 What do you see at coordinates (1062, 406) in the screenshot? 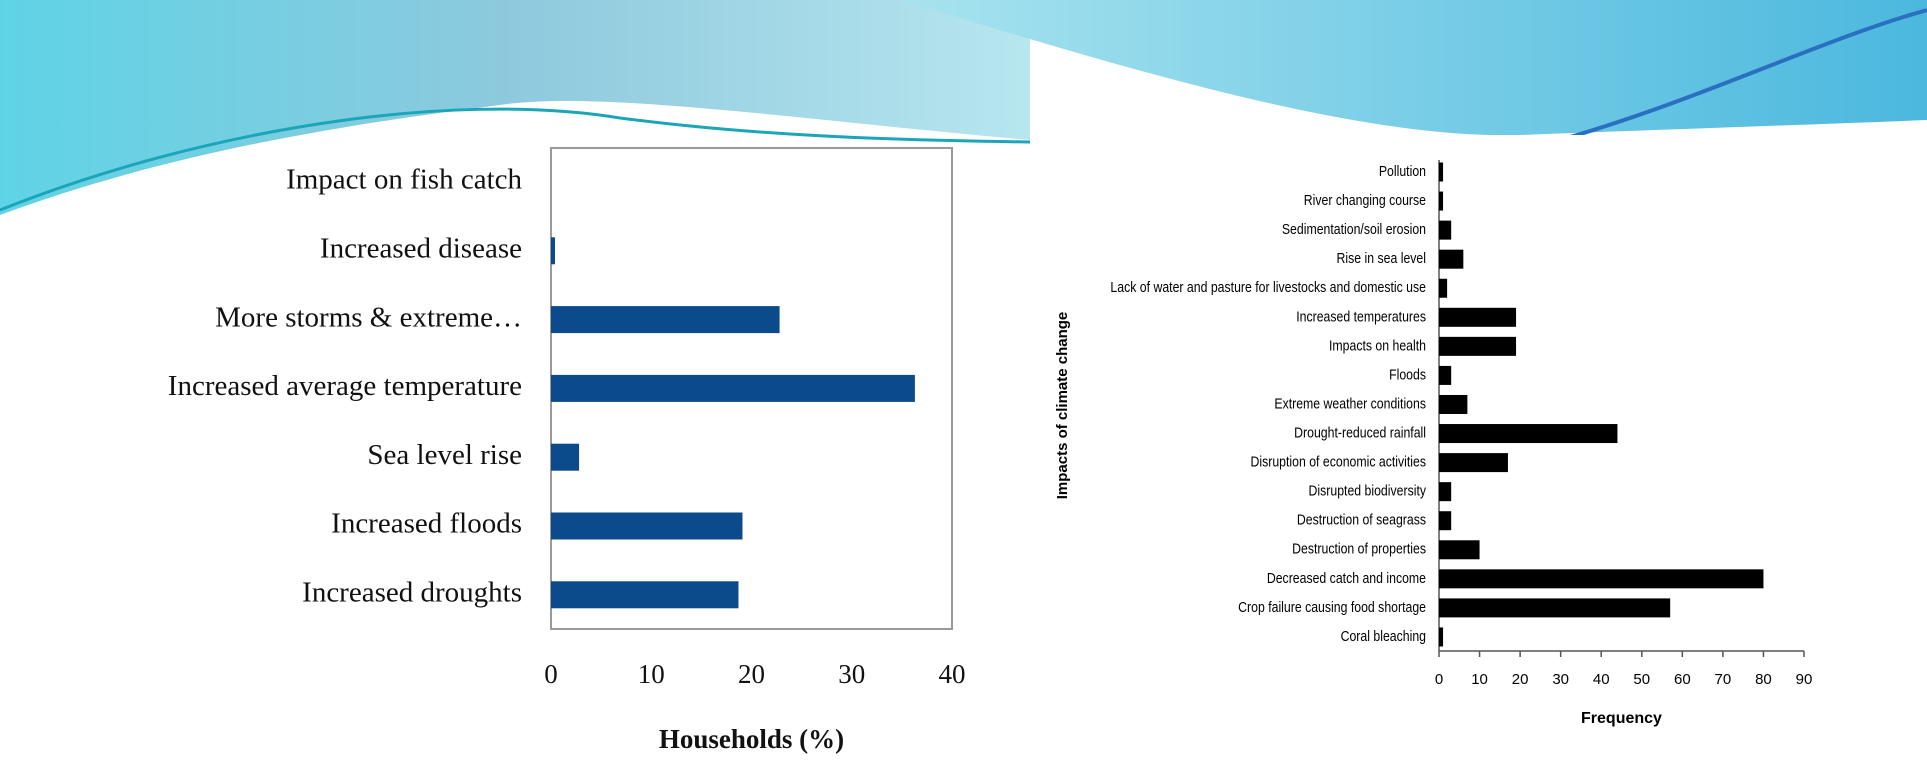
I see `y-axis-label: Impacts of climate change` at bounding box center [1062, 406].